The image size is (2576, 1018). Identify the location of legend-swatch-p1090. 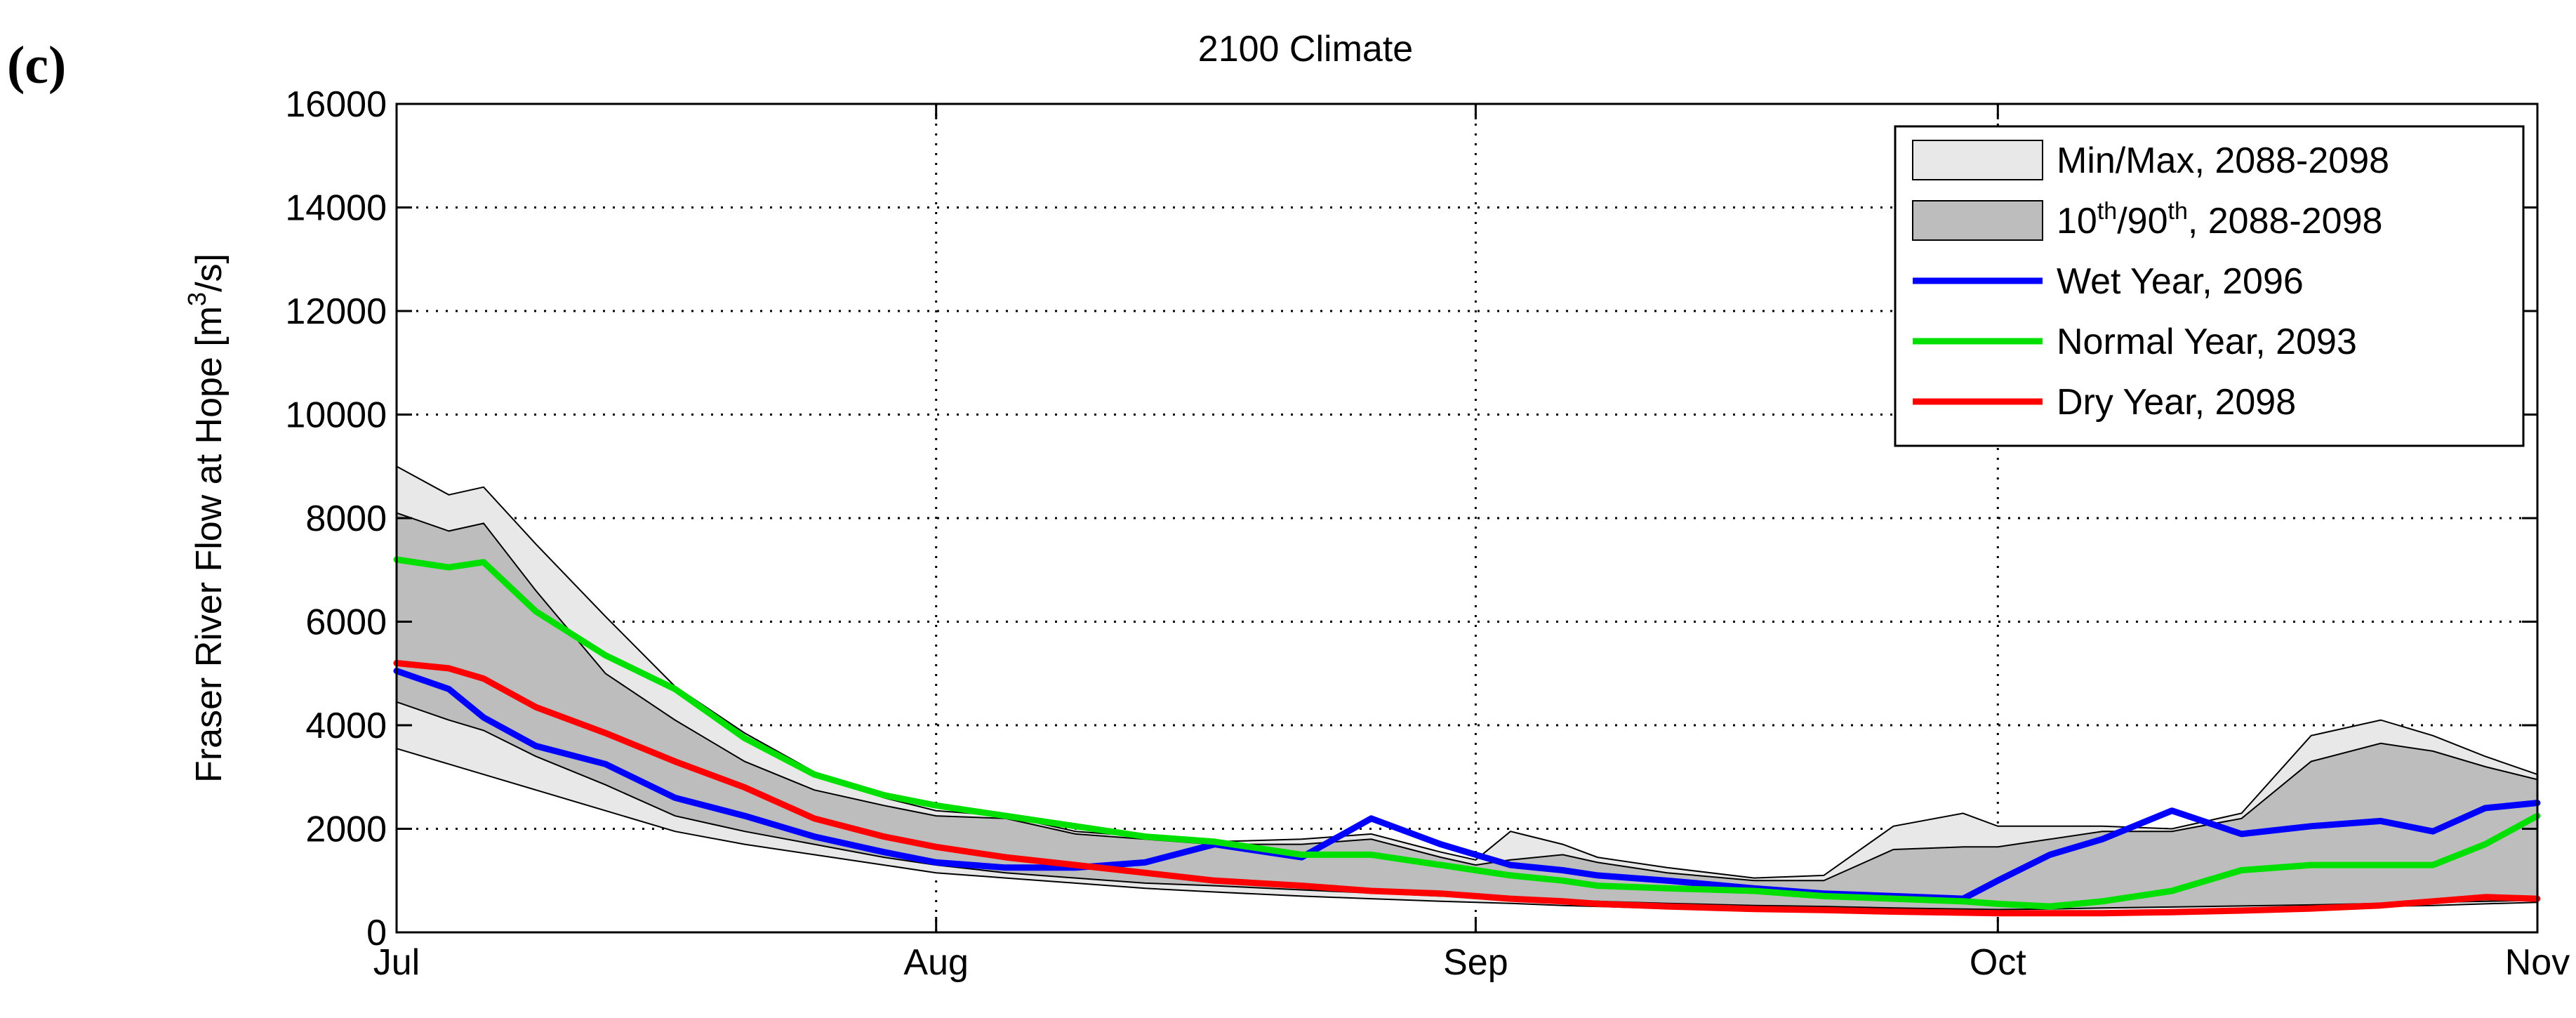
(1978, 220).